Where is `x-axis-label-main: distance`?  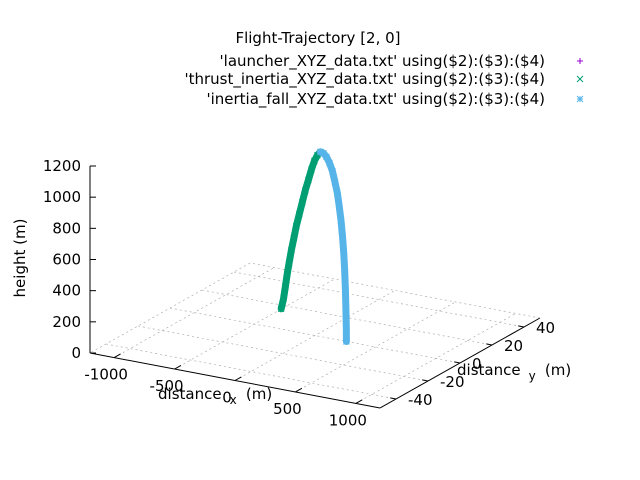 x-axis-label-main: distance is located at coordinates (190, 394).